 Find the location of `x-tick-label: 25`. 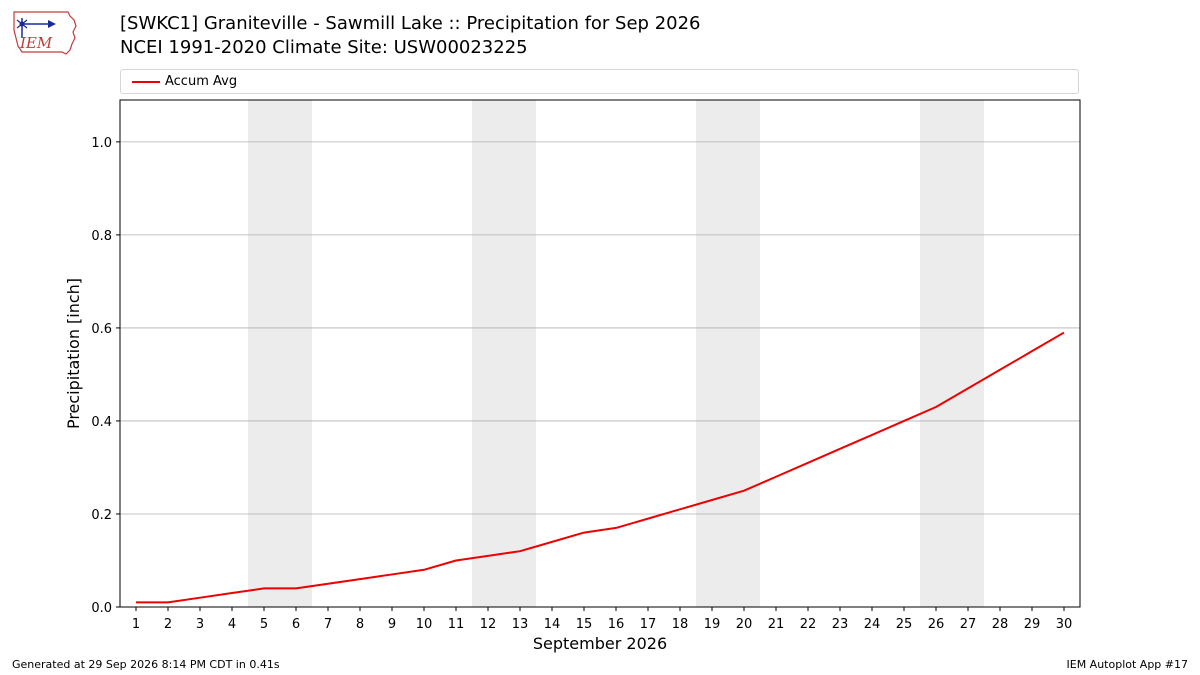

x-tick-label: 25 is located at coordinates (904, 624).